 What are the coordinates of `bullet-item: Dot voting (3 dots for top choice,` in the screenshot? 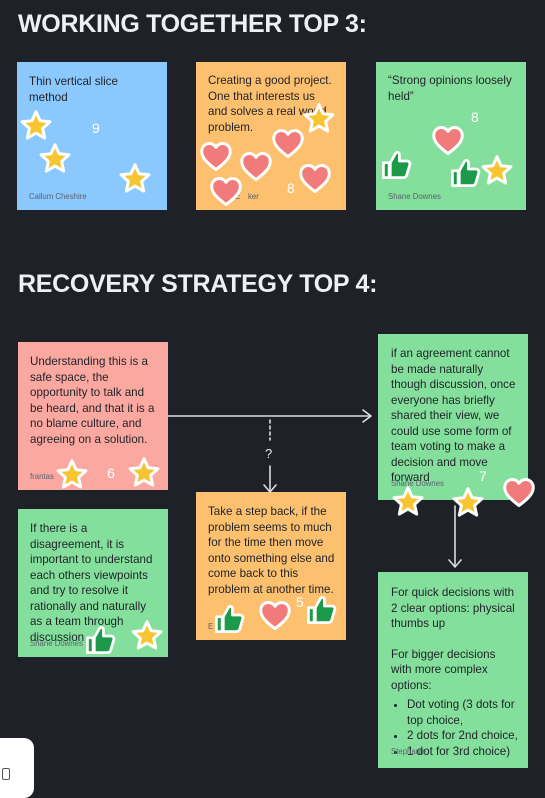 It's located at (463, 712).